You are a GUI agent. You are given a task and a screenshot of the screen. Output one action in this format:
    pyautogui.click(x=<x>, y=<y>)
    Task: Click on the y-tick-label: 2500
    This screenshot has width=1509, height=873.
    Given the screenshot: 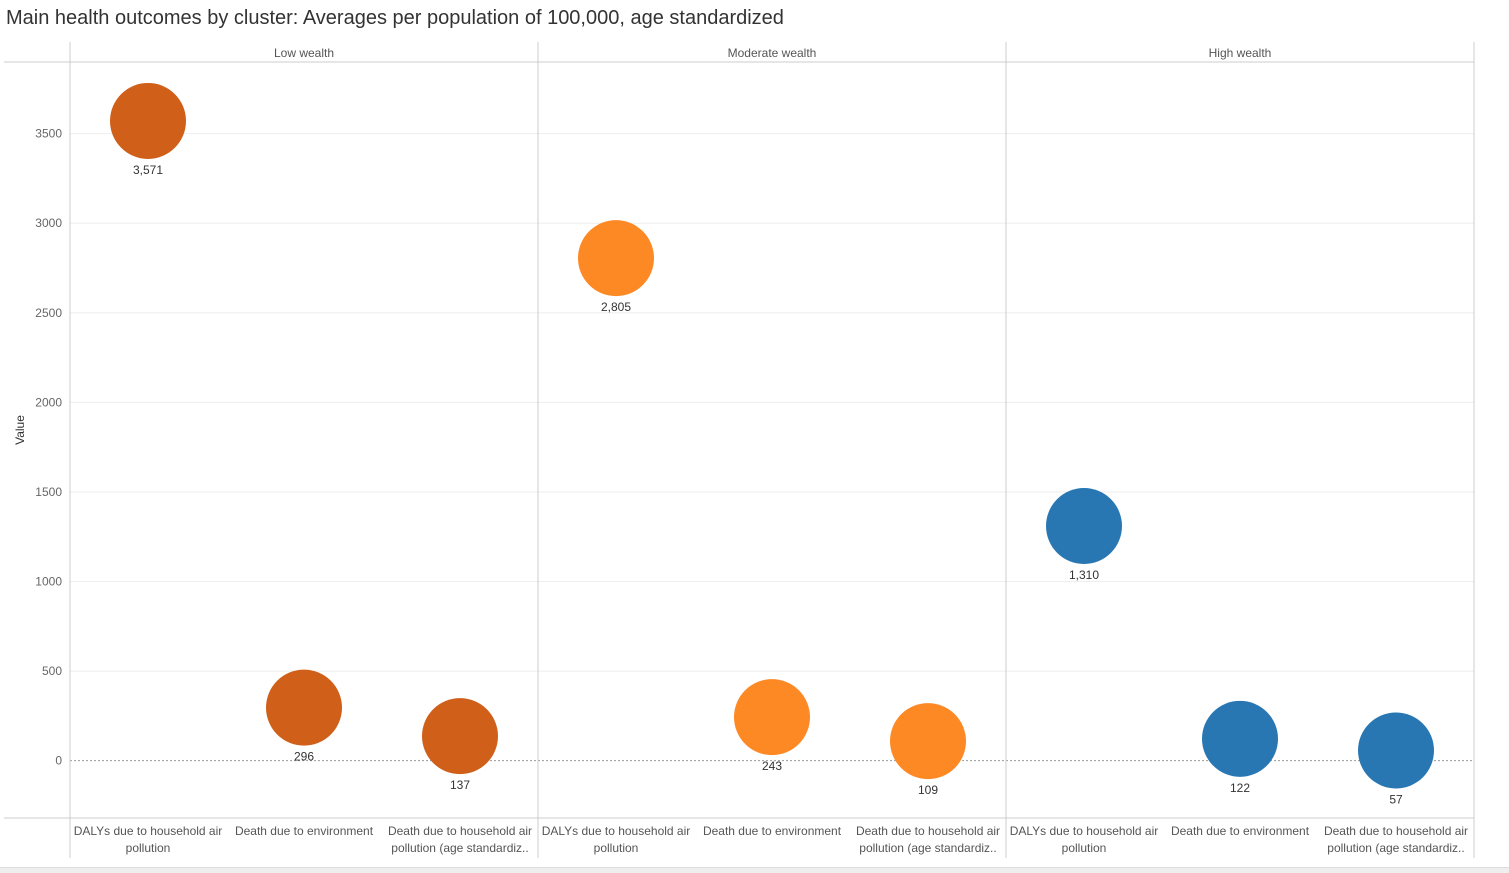 What is the action you would take?
    pyautogui.click(x=48, y=313)
    